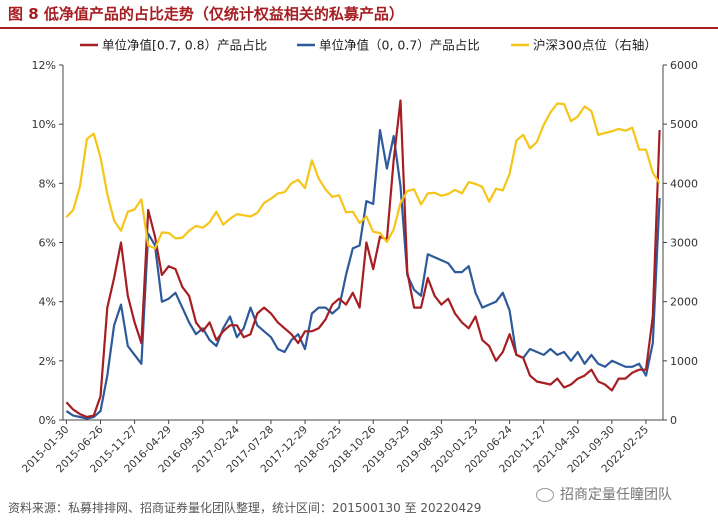 The height and width of the screenshot is (524, 718). Describe the element at coordinates (359, 28) in the screenshot. I see `title-divider` at that location.